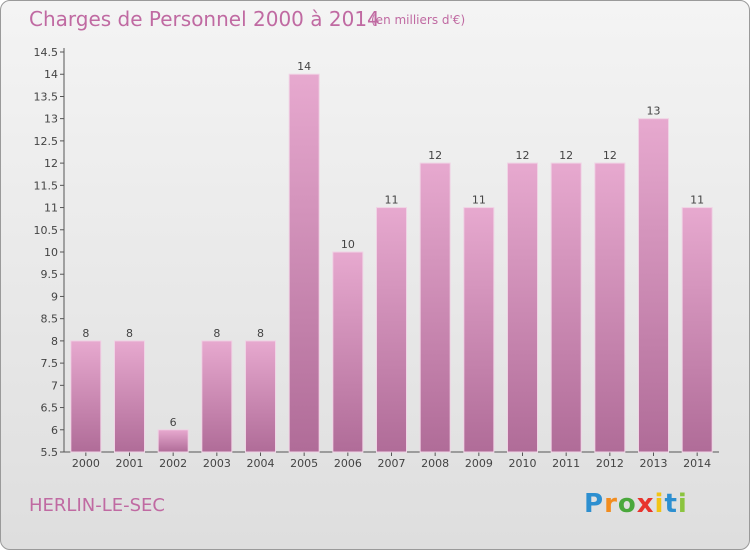 The height and width of the screenshot is (550, 750). What do you see at coordinates (50, 319) in the screenshot?
I see `y-tick-label: 8.5` at bounding box center [50, 319].